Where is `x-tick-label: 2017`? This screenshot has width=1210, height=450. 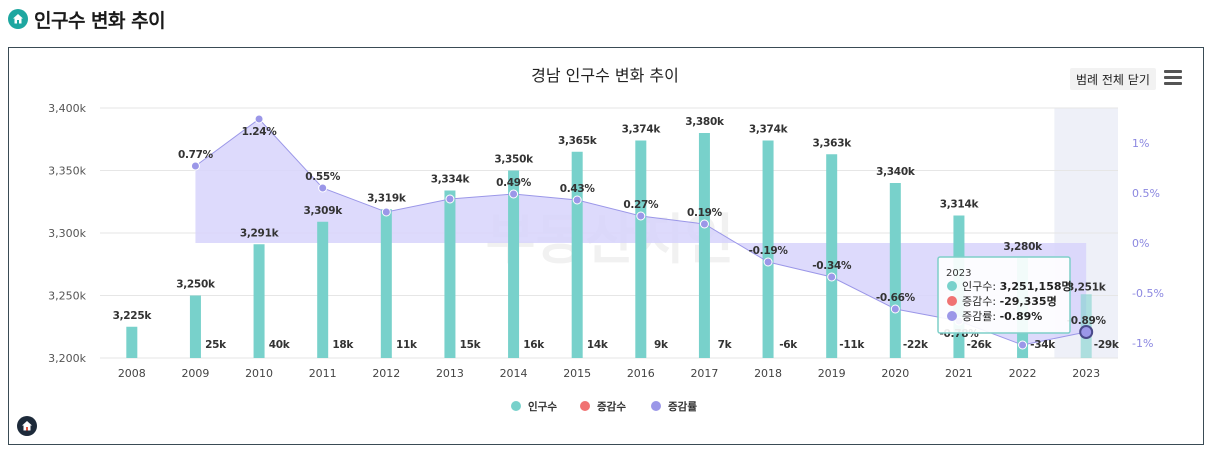
x-tick-label: 2017 is located at coordinates (704, 373).